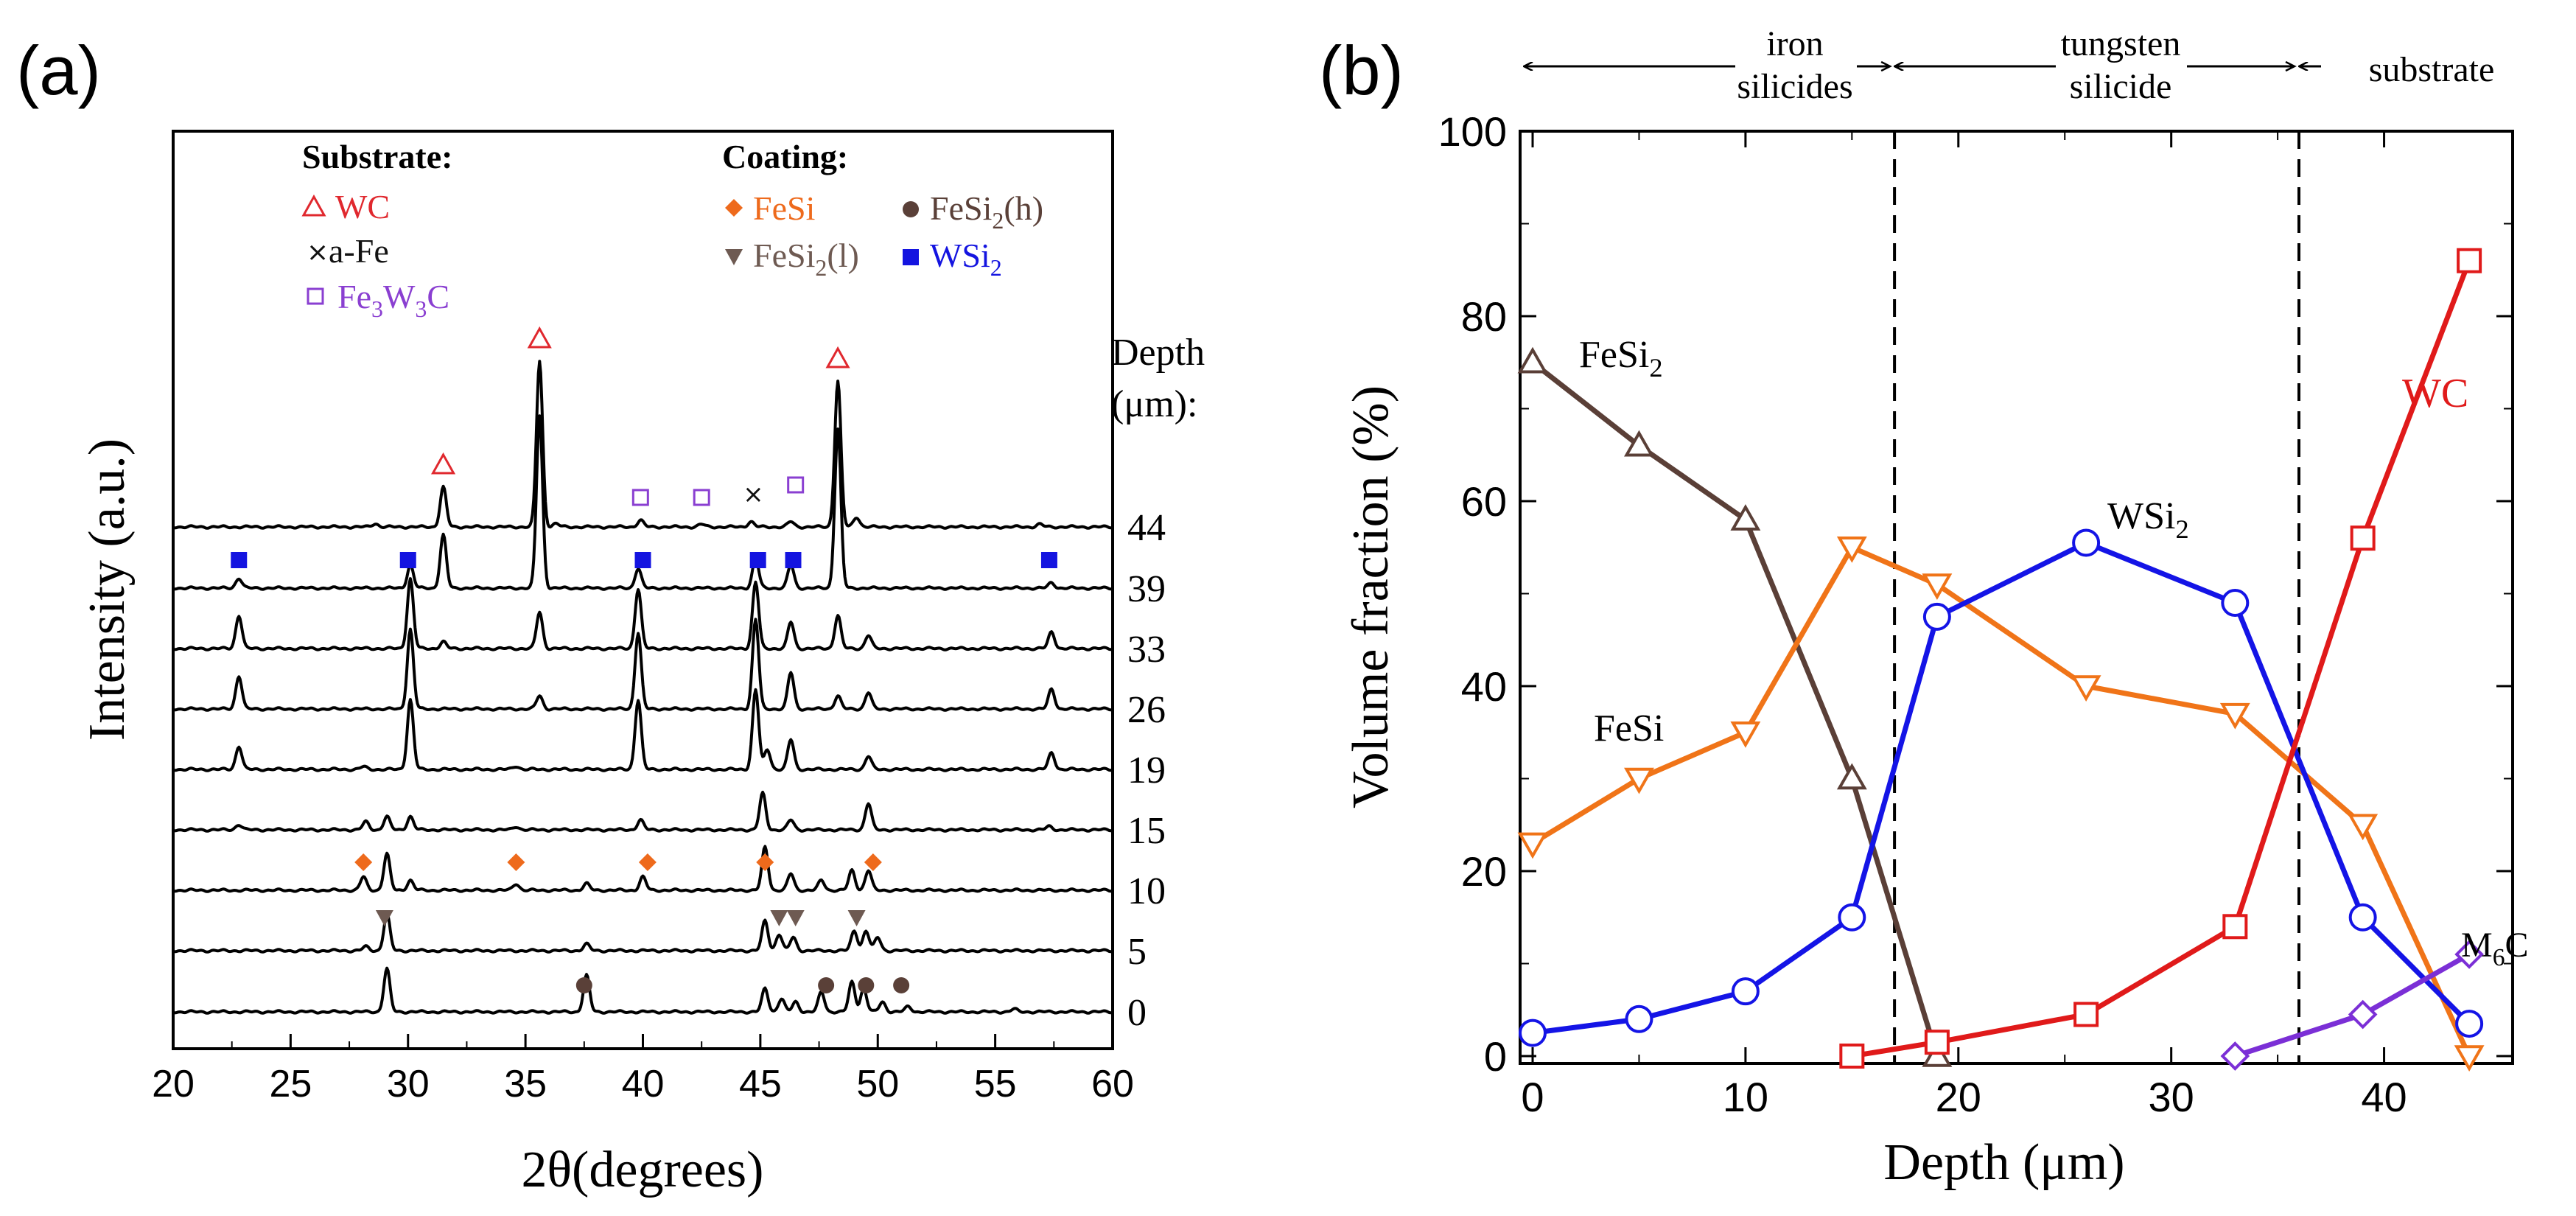  What do you see at coordinates (1621, 358) in the screenshot?
I see `label-fesi2: FeSi2` at bounding box center [1621, 358].